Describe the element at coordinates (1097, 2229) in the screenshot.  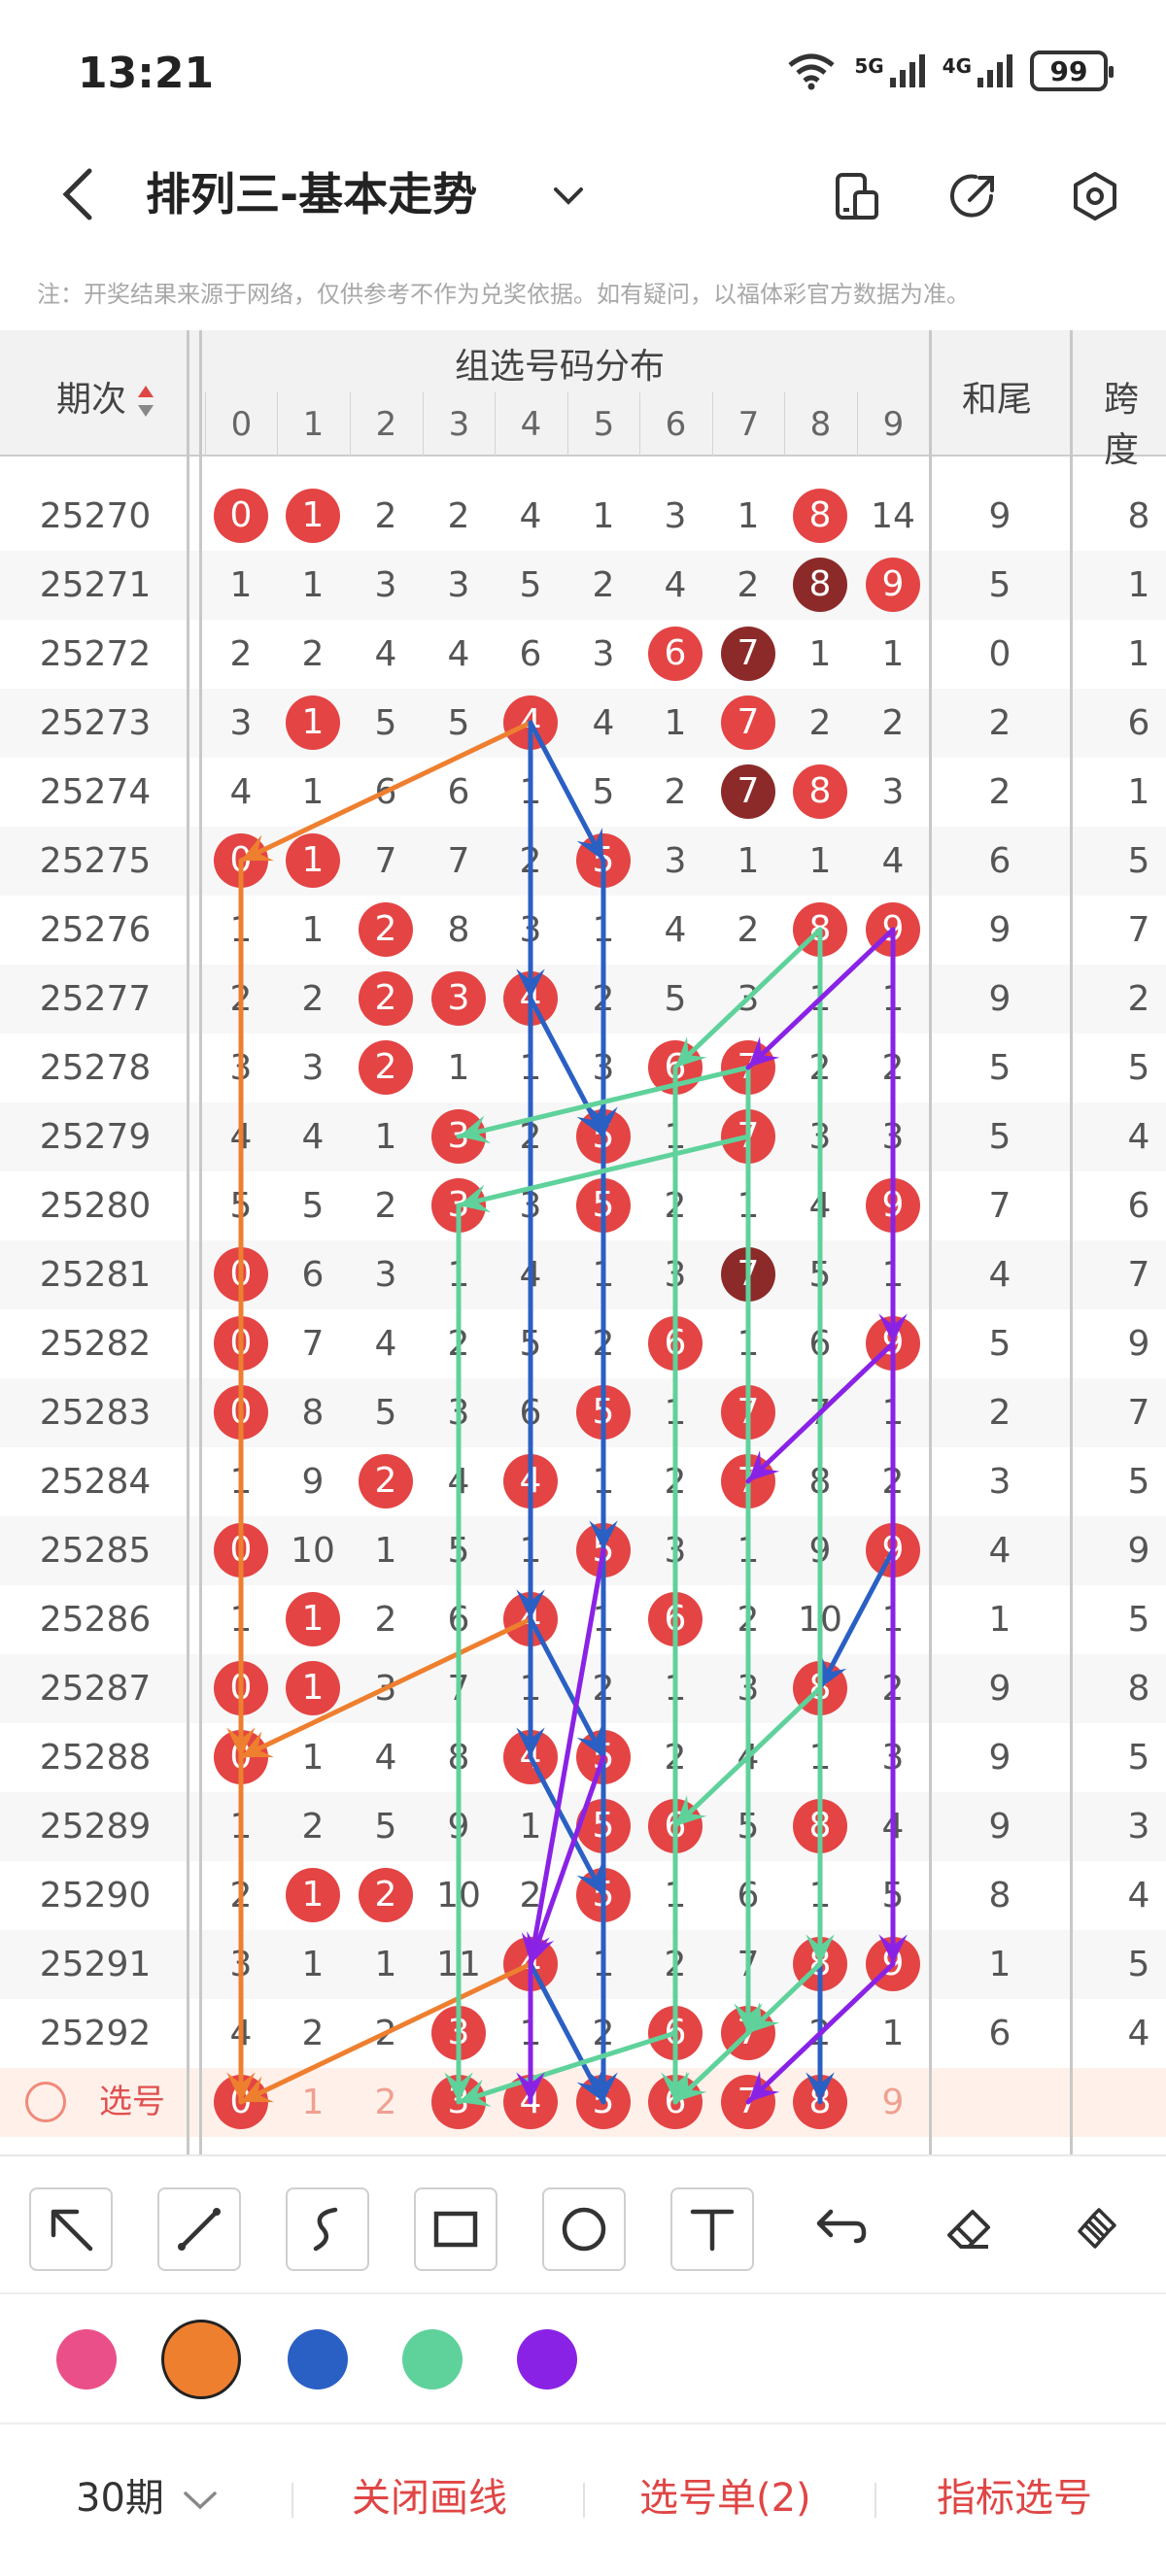
I see `clear-all-button` at that location.